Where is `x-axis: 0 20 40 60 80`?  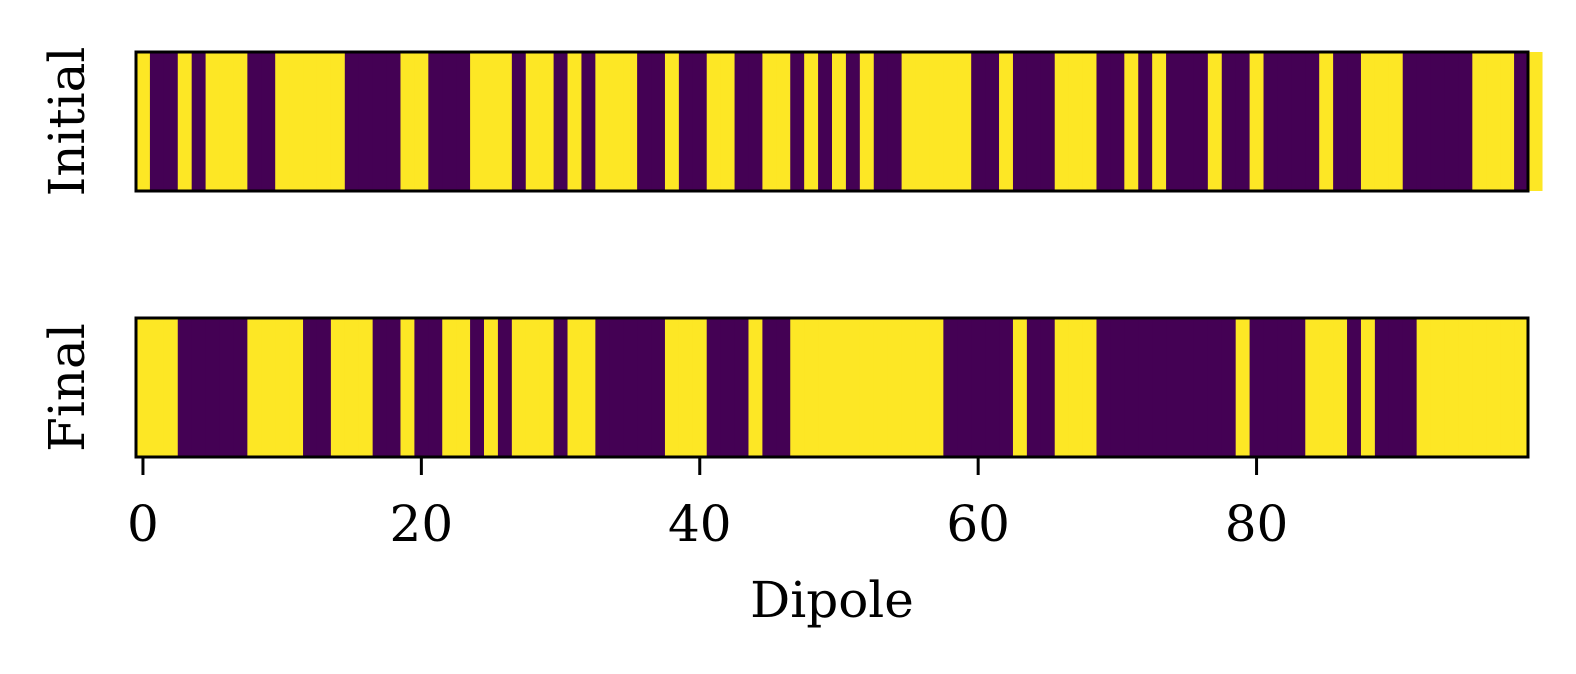
x-axis: 0 20 40 60 80 is located at coordinates (707, 505).